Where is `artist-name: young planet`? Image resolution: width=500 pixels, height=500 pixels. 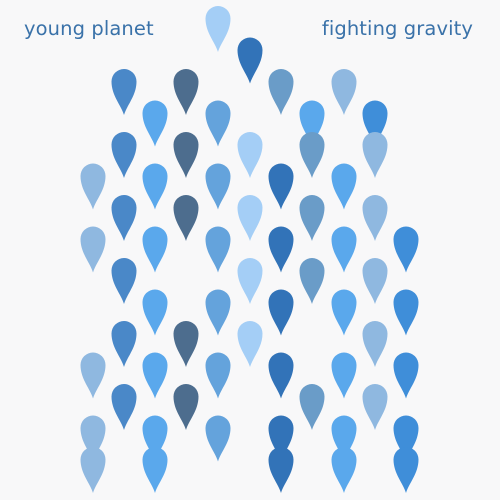
artist-name: young planet is located at coordinates (89, 28).